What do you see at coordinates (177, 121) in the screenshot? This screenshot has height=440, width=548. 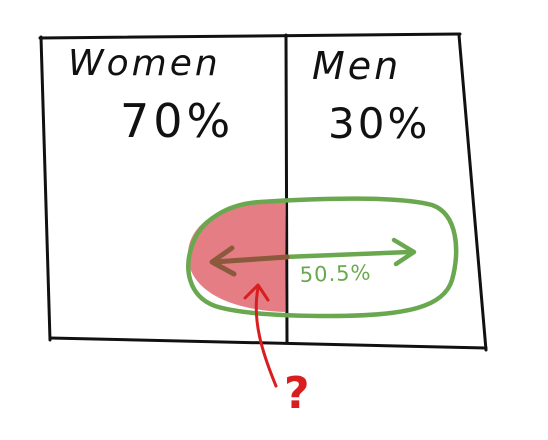 I see `women-percent: 70%` at bounding box center [177, 121].